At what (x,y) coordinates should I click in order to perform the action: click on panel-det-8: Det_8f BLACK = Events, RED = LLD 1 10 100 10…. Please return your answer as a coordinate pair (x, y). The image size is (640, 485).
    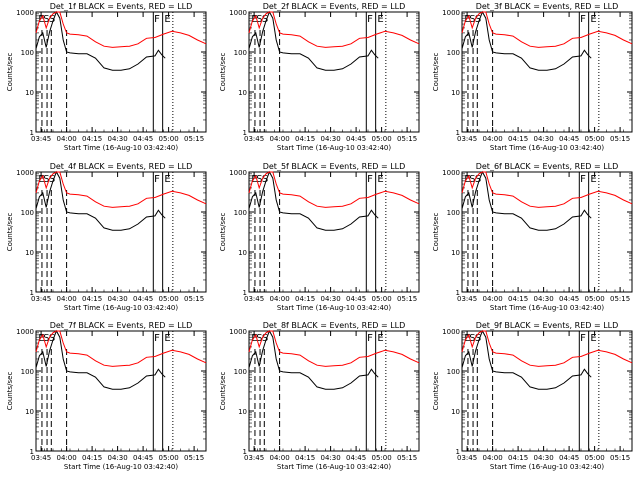
    Looking at the image, I should click on (319, 396).